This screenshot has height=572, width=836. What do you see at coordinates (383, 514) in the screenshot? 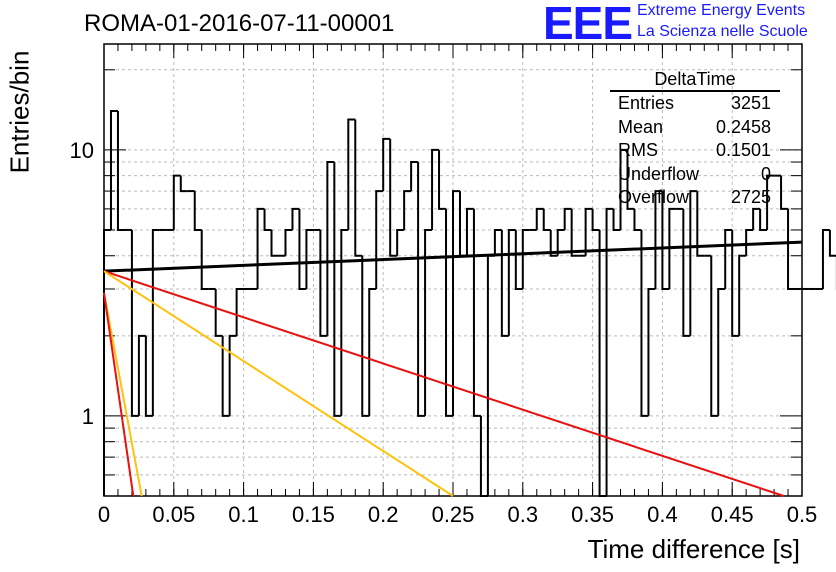
I see `x-tick-label: 0.2` at bounding box center [383, 514].